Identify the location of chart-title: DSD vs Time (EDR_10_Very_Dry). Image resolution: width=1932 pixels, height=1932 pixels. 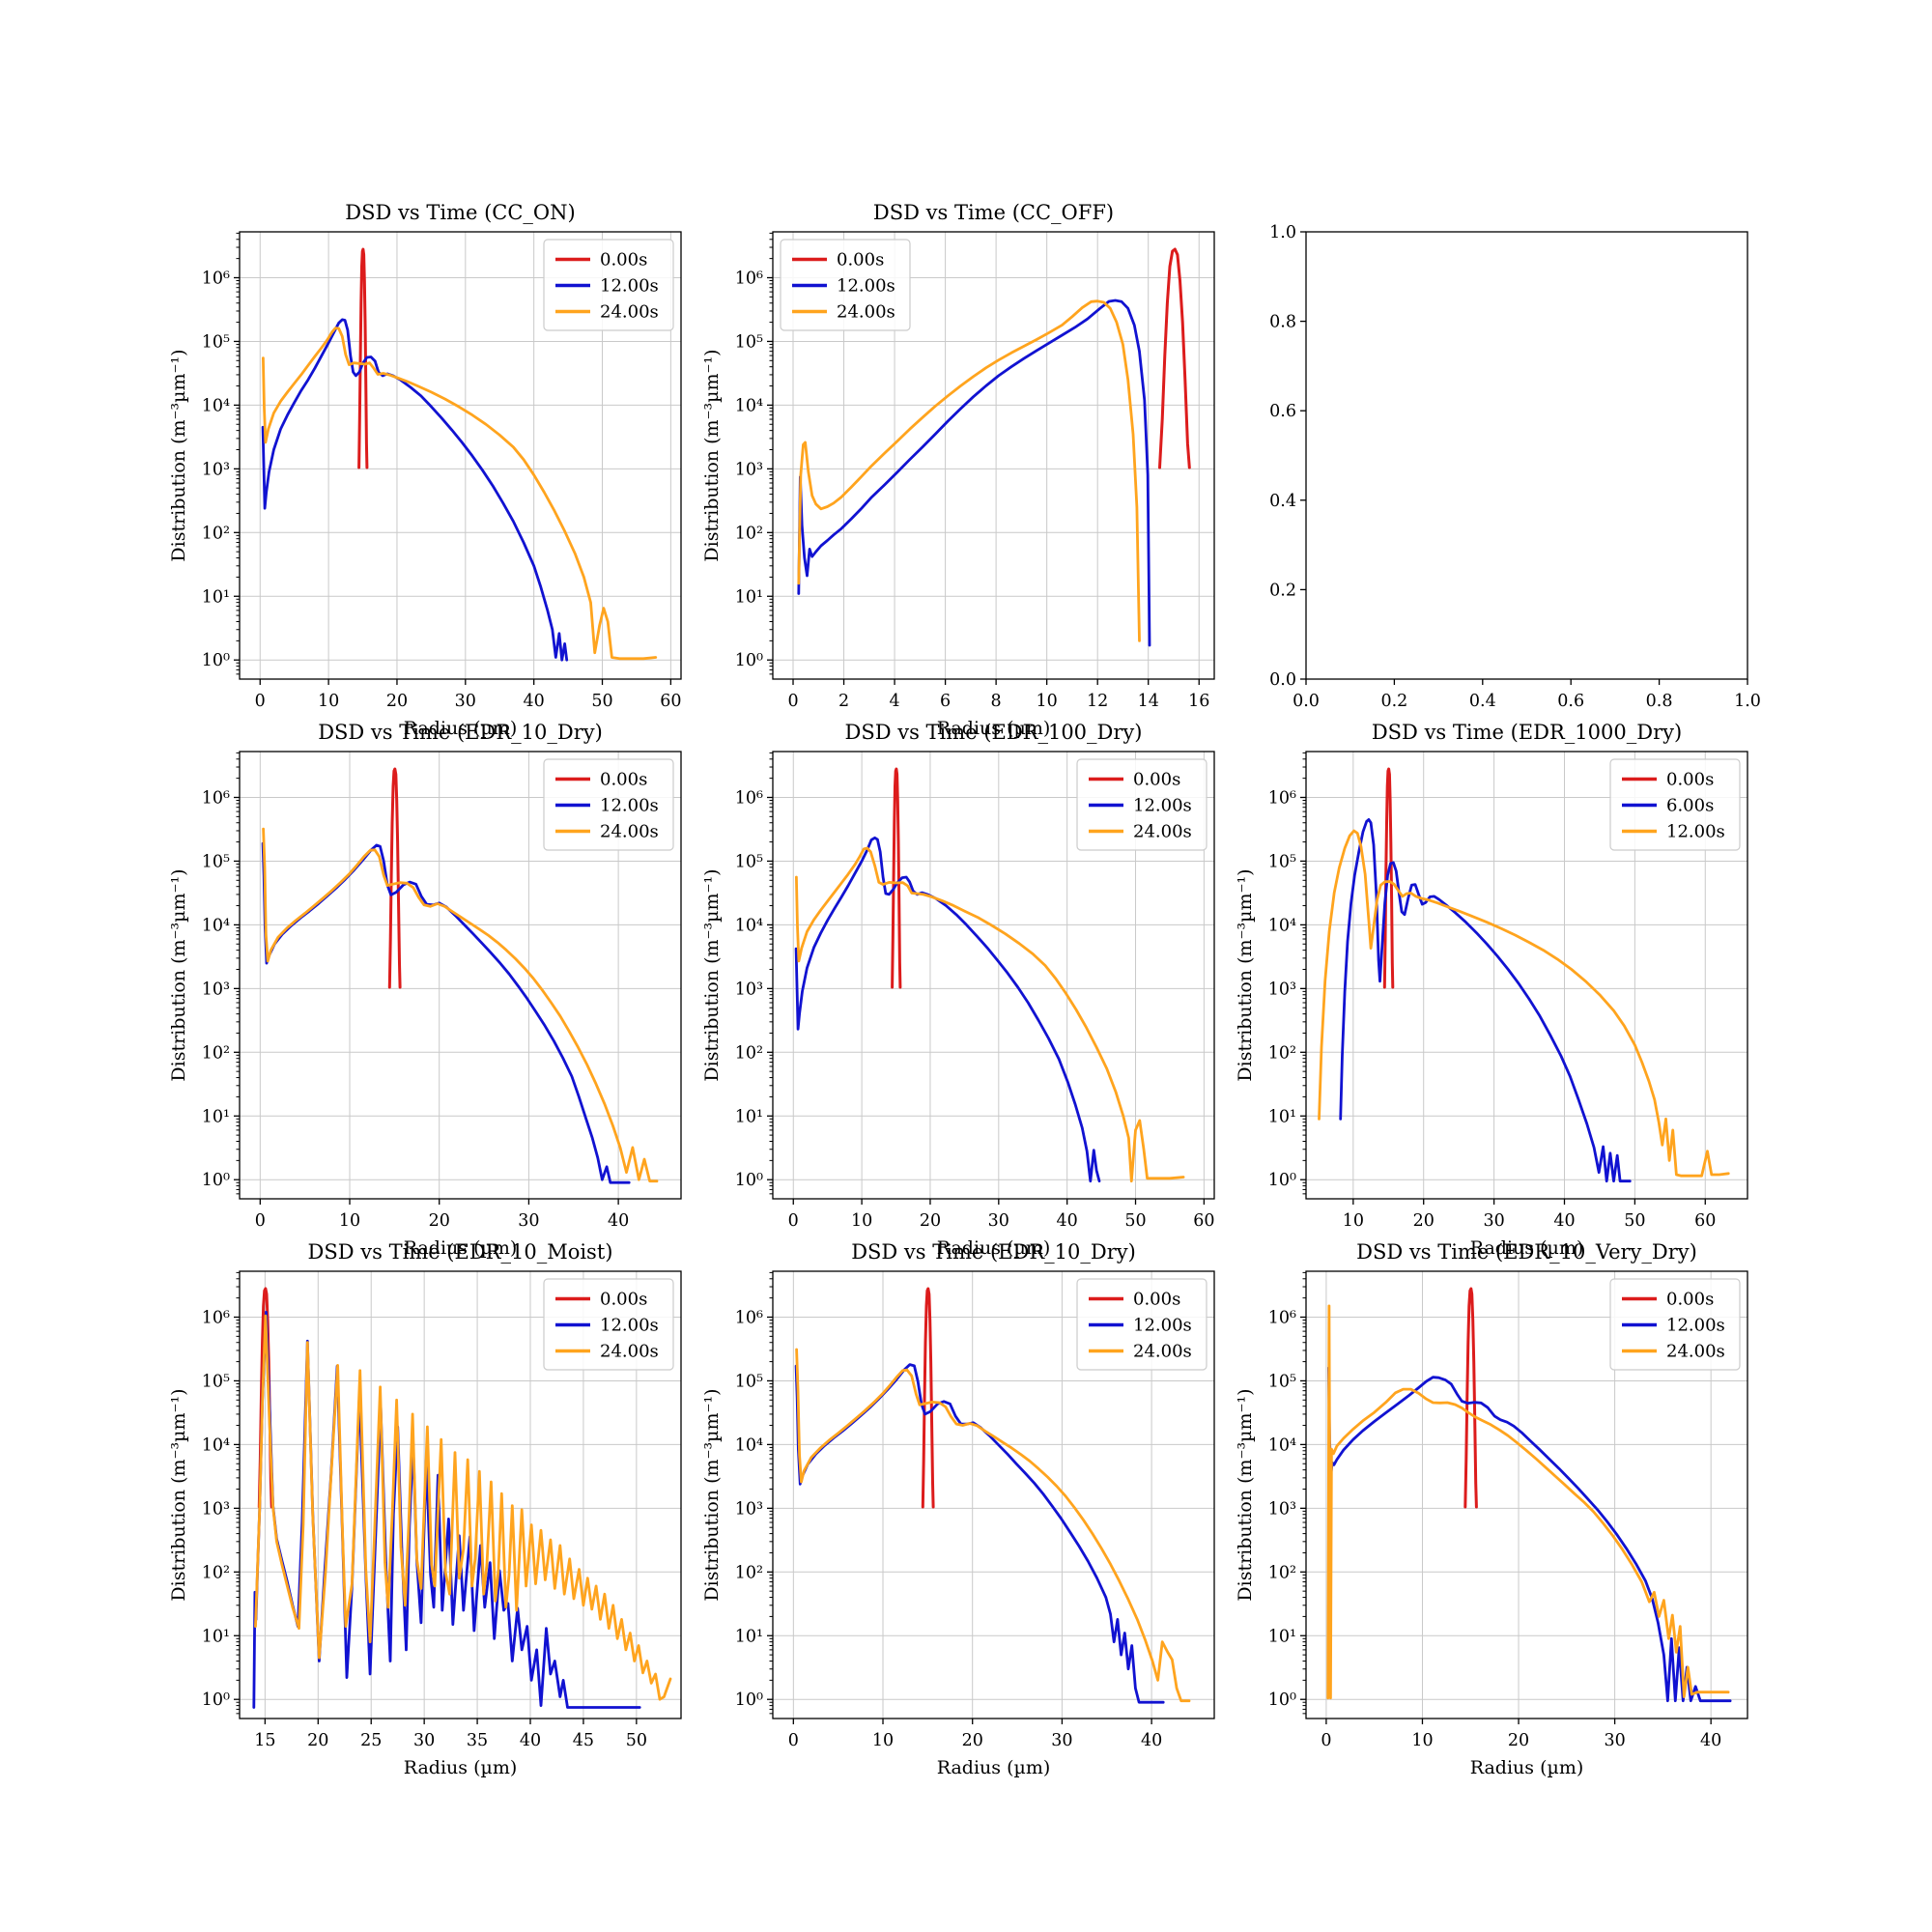
(1526, 1252).